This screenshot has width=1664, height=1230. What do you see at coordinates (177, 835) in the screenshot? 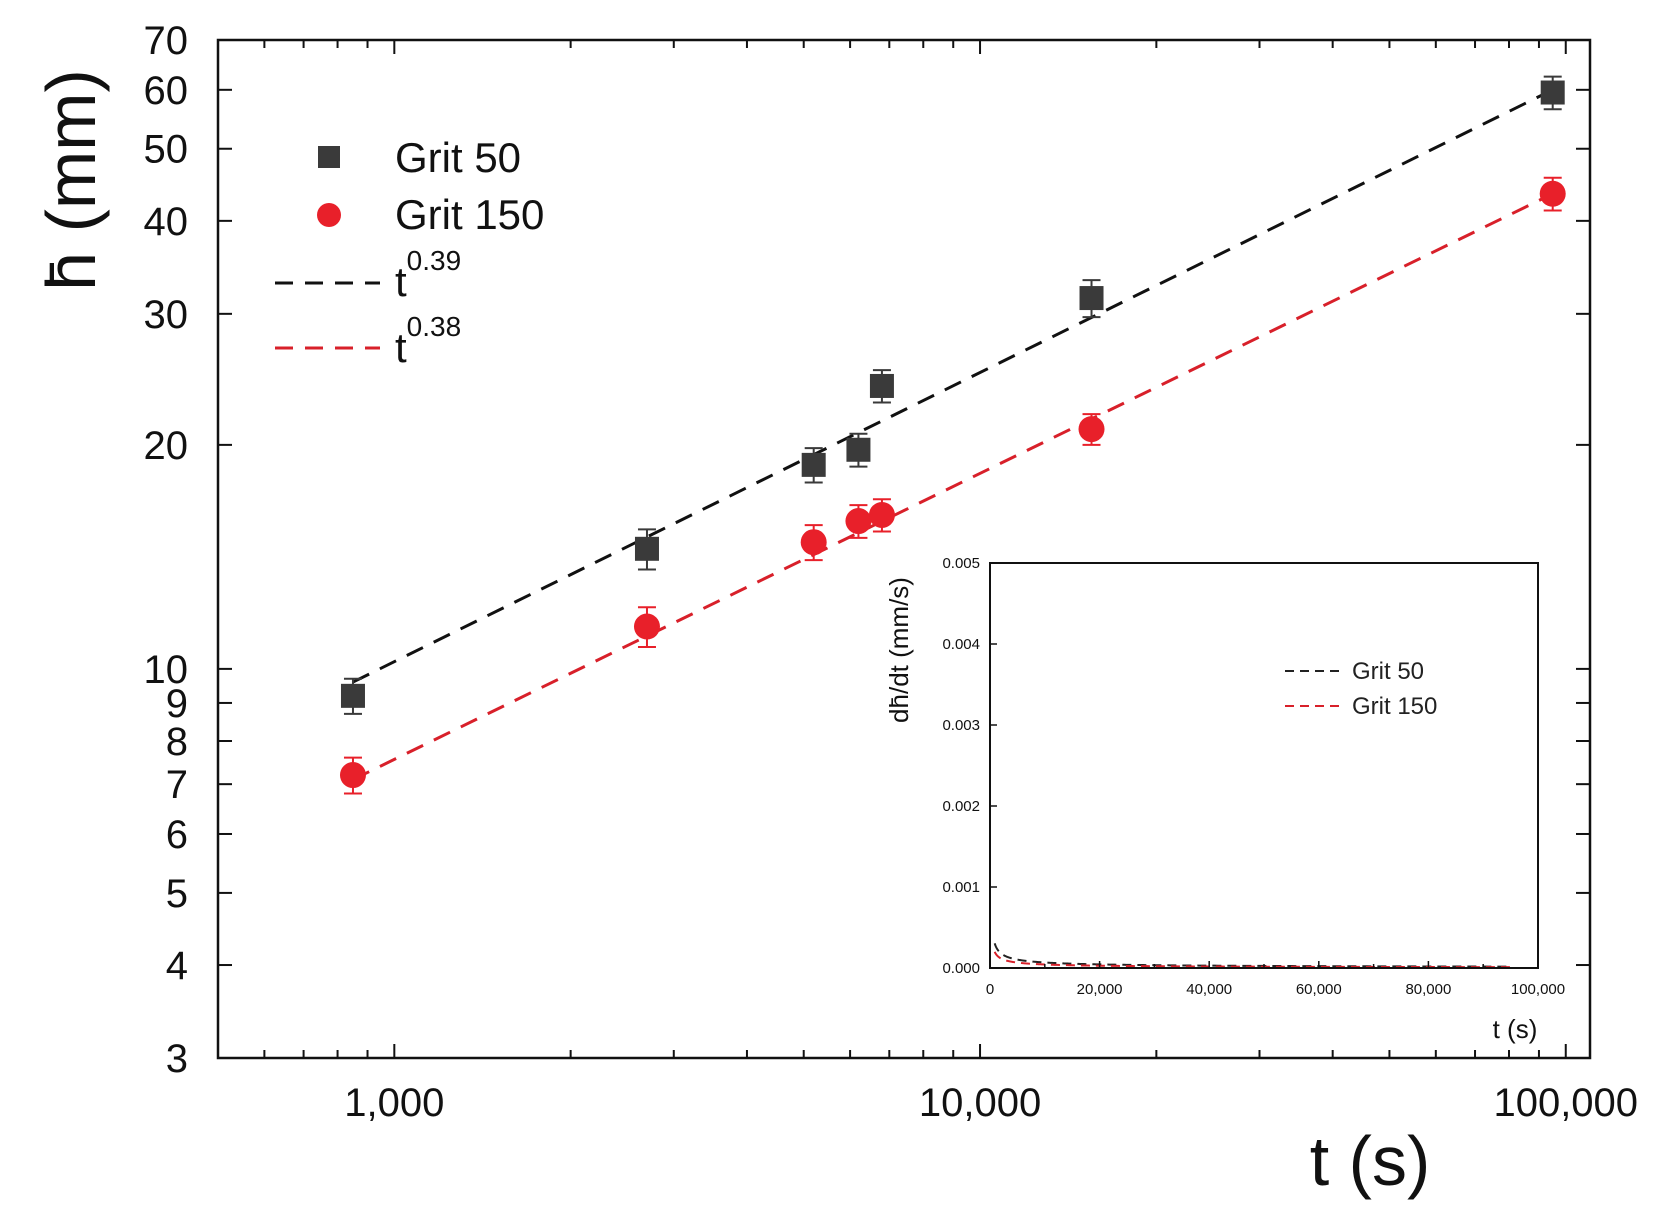
I see `y-tick-label: 6` at bounding box center [177, 835].